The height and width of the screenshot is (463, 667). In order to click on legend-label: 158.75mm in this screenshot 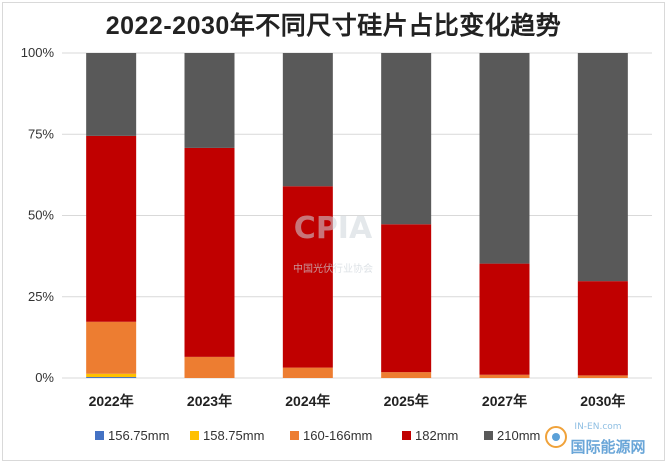, I will do `click(233, 435)`.